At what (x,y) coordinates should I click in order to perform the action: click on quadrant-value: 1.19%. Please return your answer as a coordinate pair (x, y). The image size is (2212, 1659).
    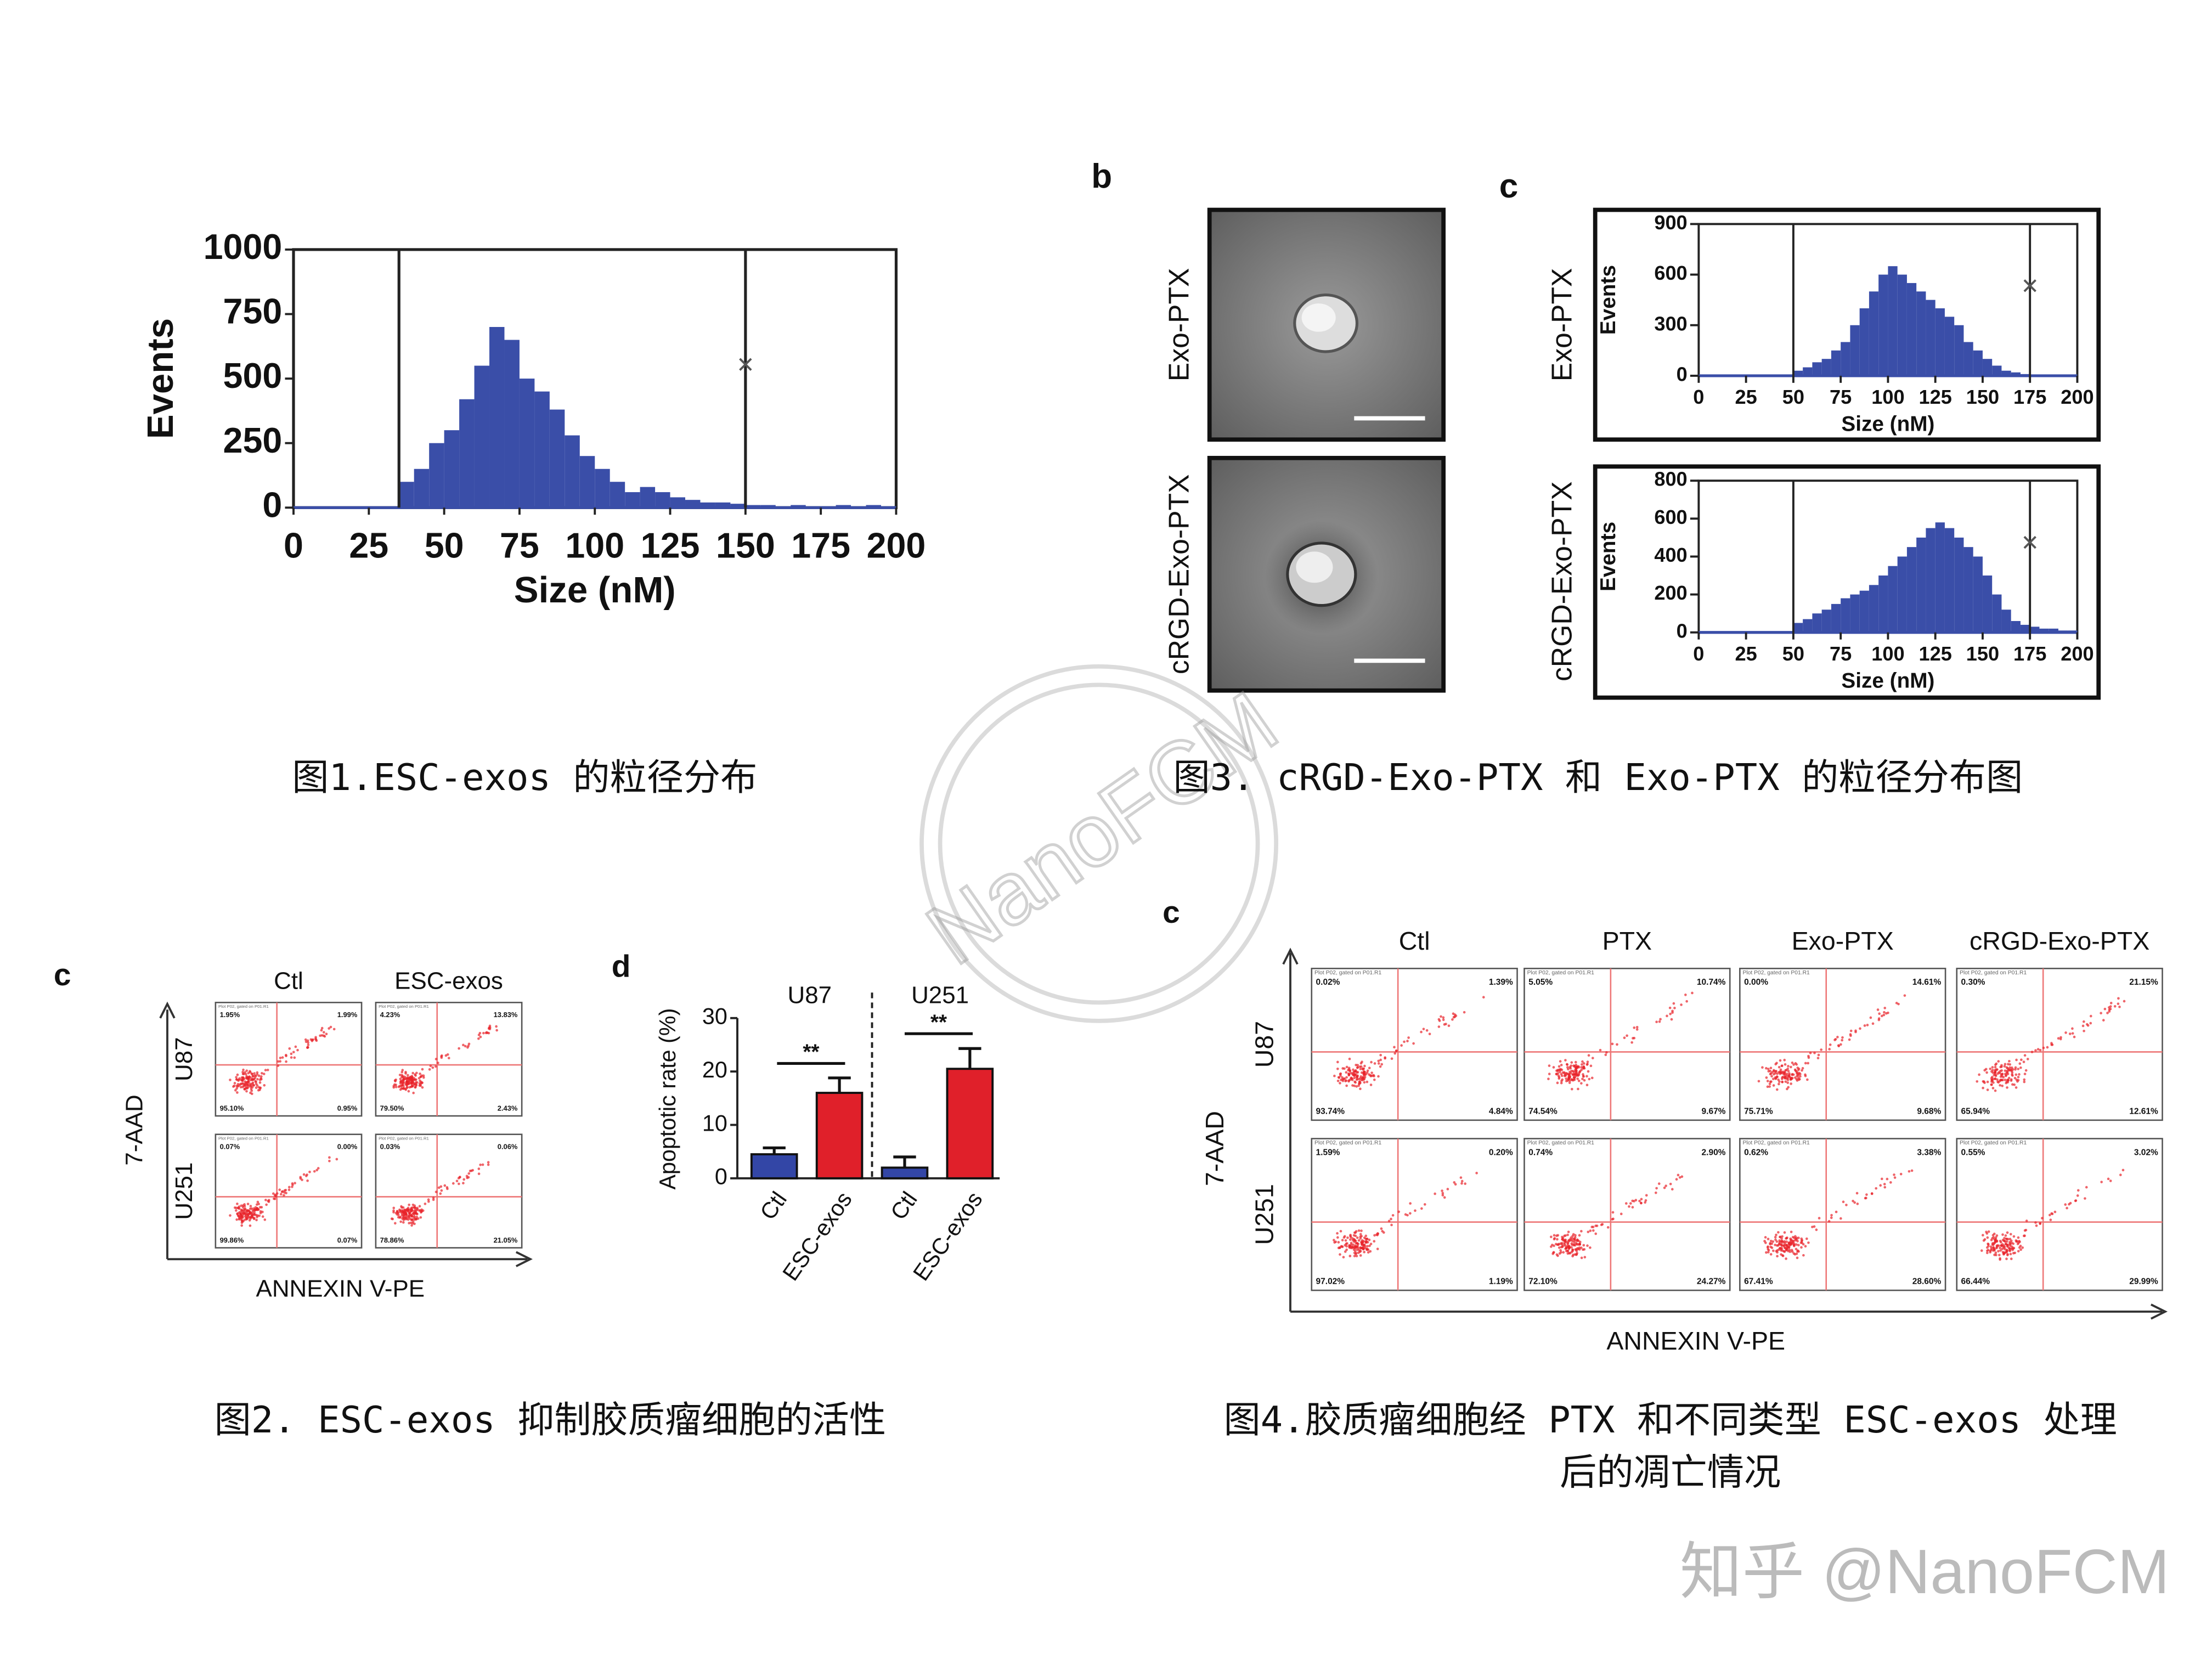
    Looking at the image, I should click on (1501, 1281).